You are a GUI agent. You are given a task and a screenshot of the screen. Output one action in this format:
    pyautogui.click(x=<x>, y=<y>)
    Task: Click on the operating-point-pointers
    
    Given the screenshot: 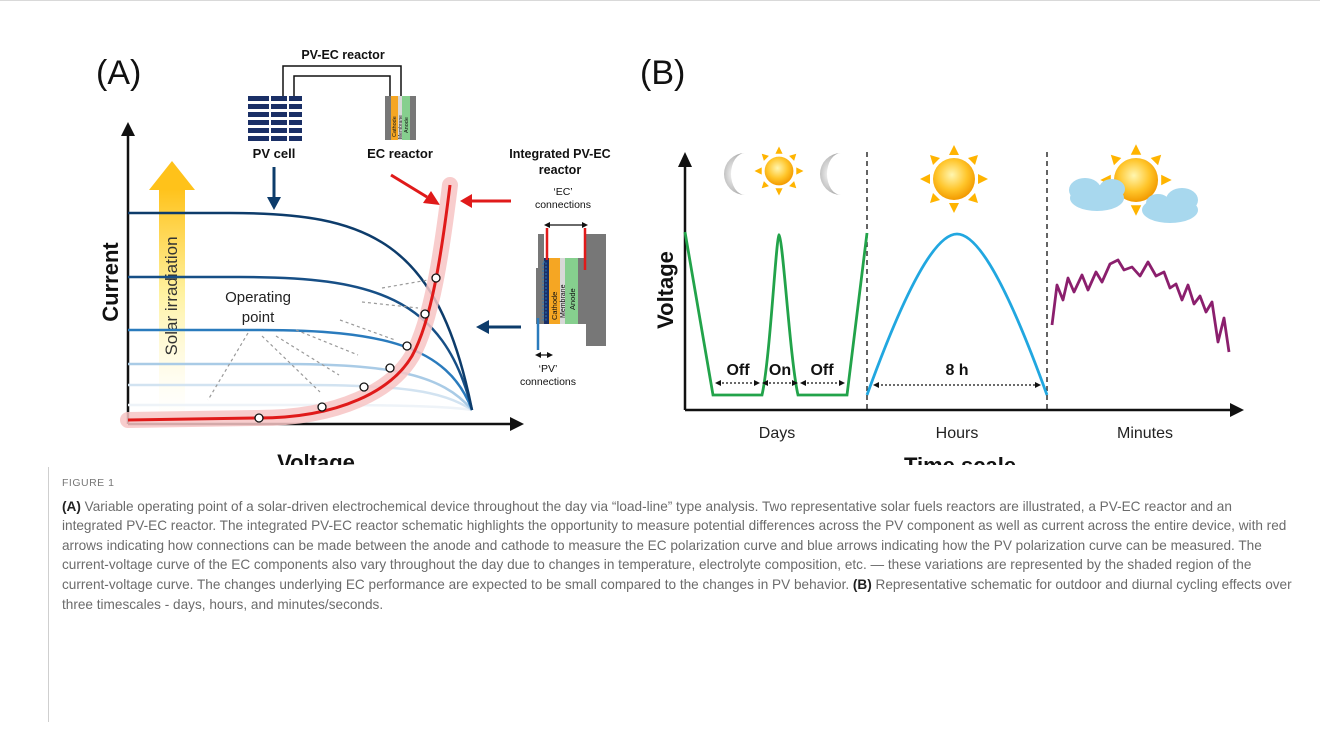 What is the action you would take?
    pyautogui.click(x=318, y=340)
    